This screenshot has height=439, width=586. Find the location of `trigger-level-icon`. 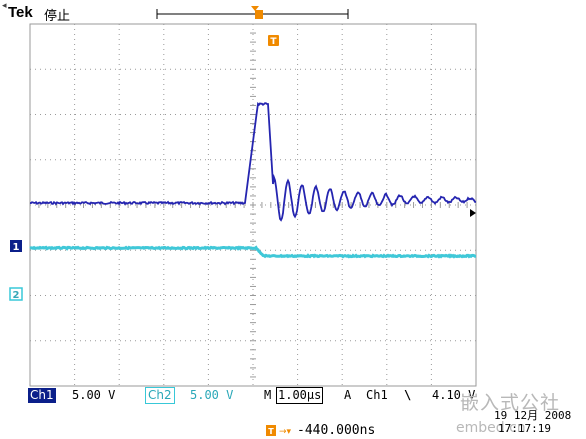

trigger-level-icon is located at coordinates (473, 213).